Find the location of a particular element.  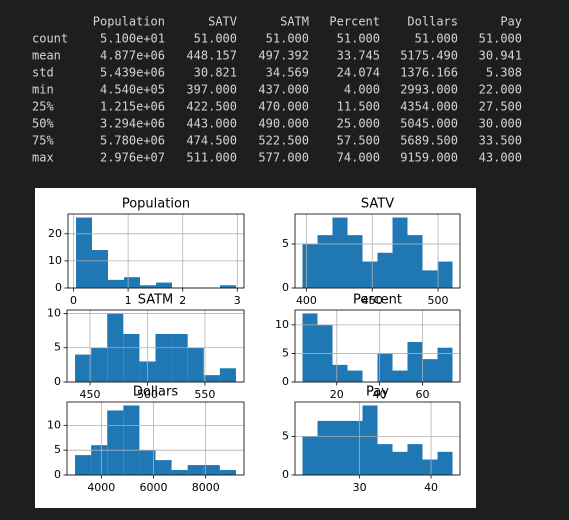

column-header: Percent is located at coordinates (354, 22).